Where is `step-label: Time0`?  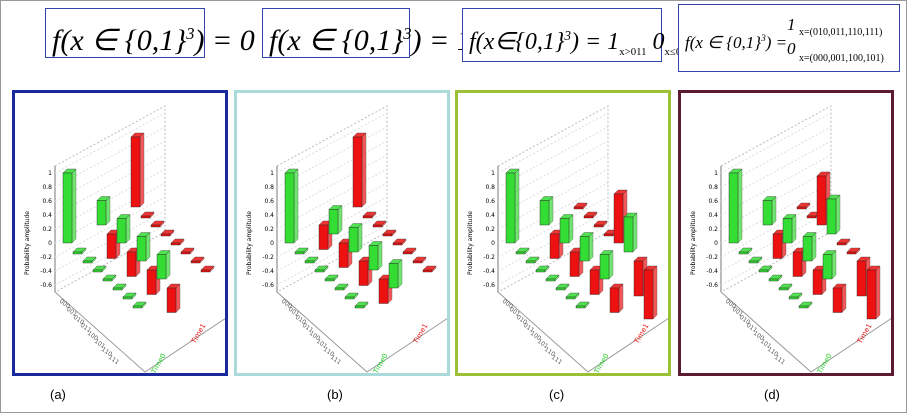 step-label: Time0 is located at coordinates (380, 362).